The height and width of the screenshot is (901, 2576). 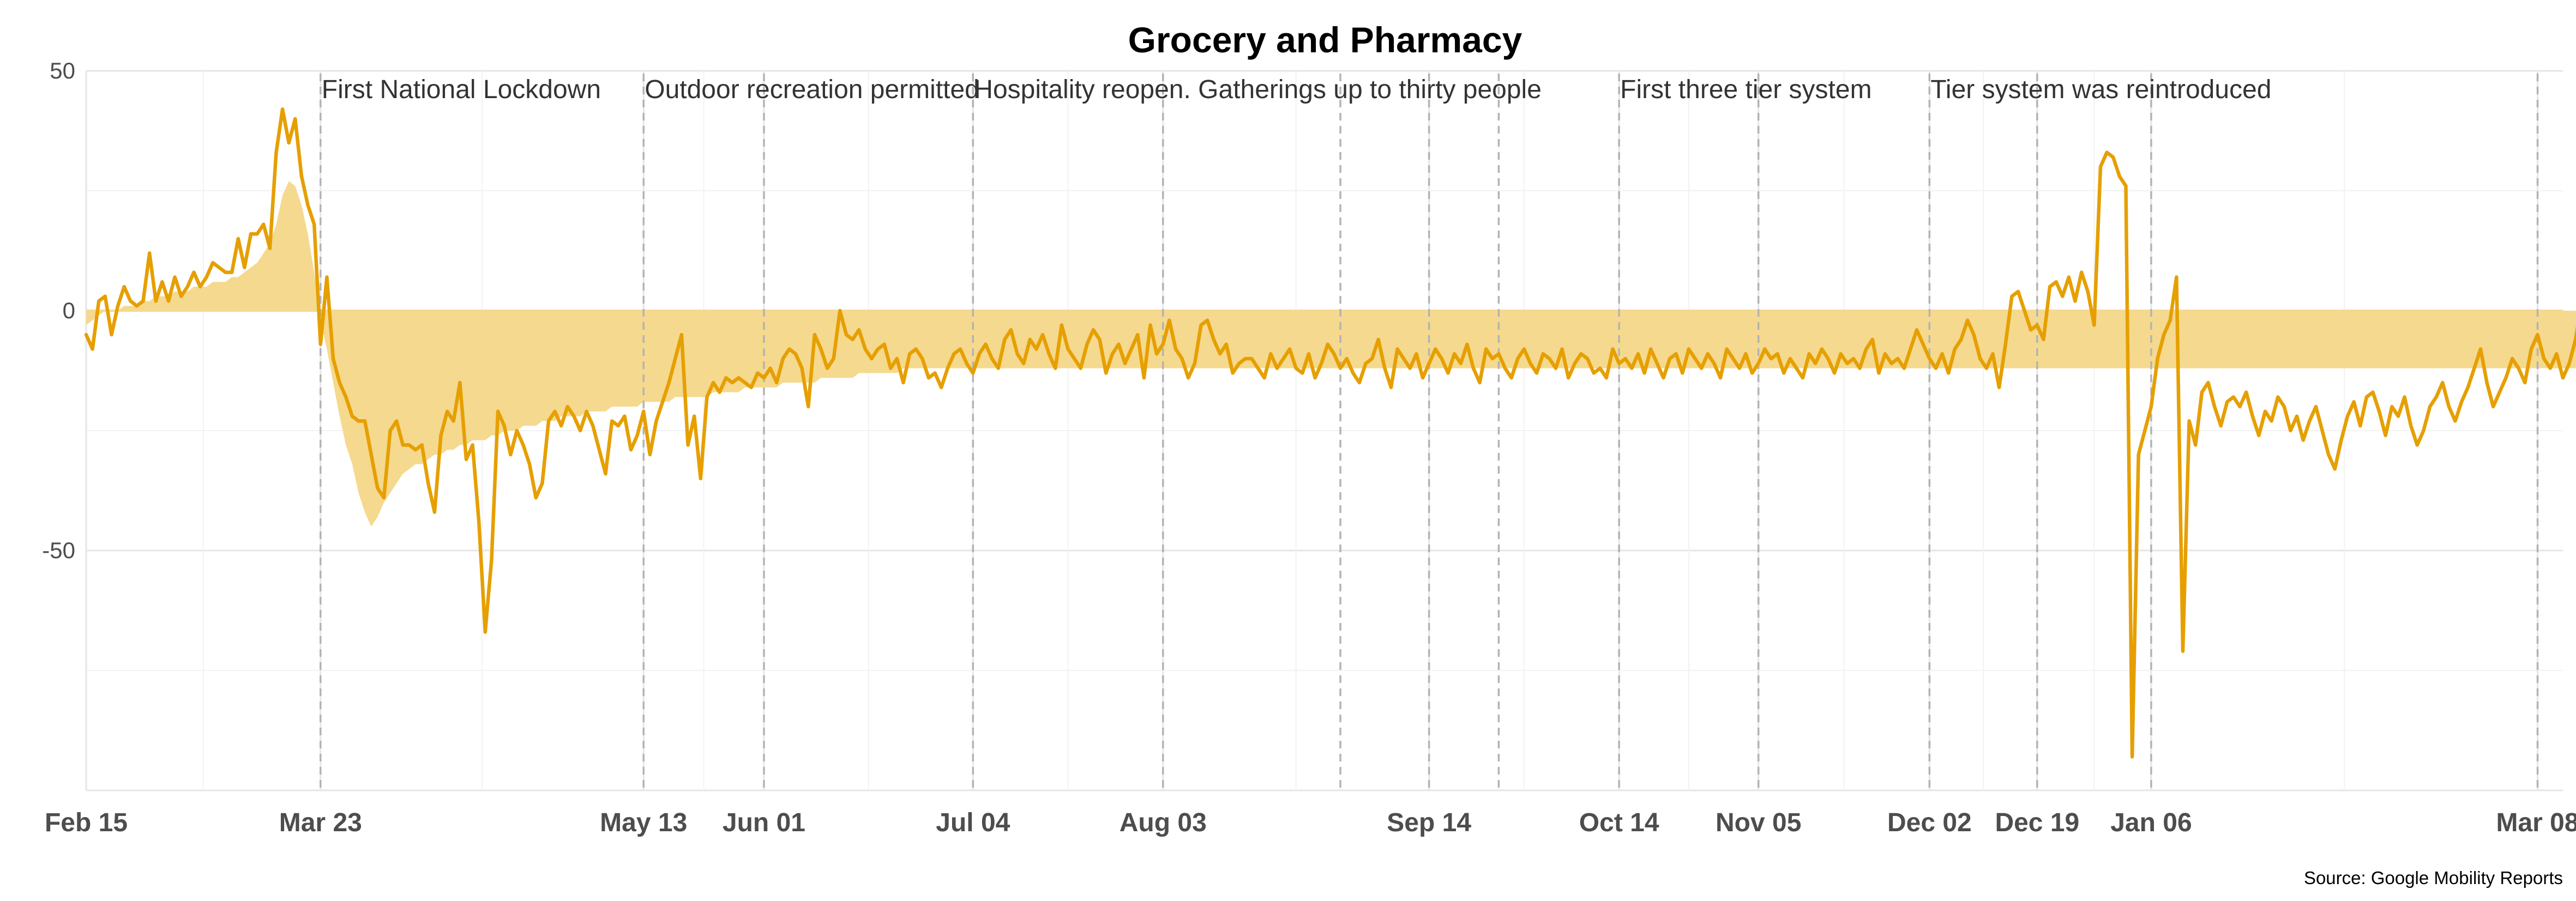 What do you see at coordinates (461, 89) in the screenshot?
I see `event-annotation: First National Lockdown` at bounding box center [461, 89].